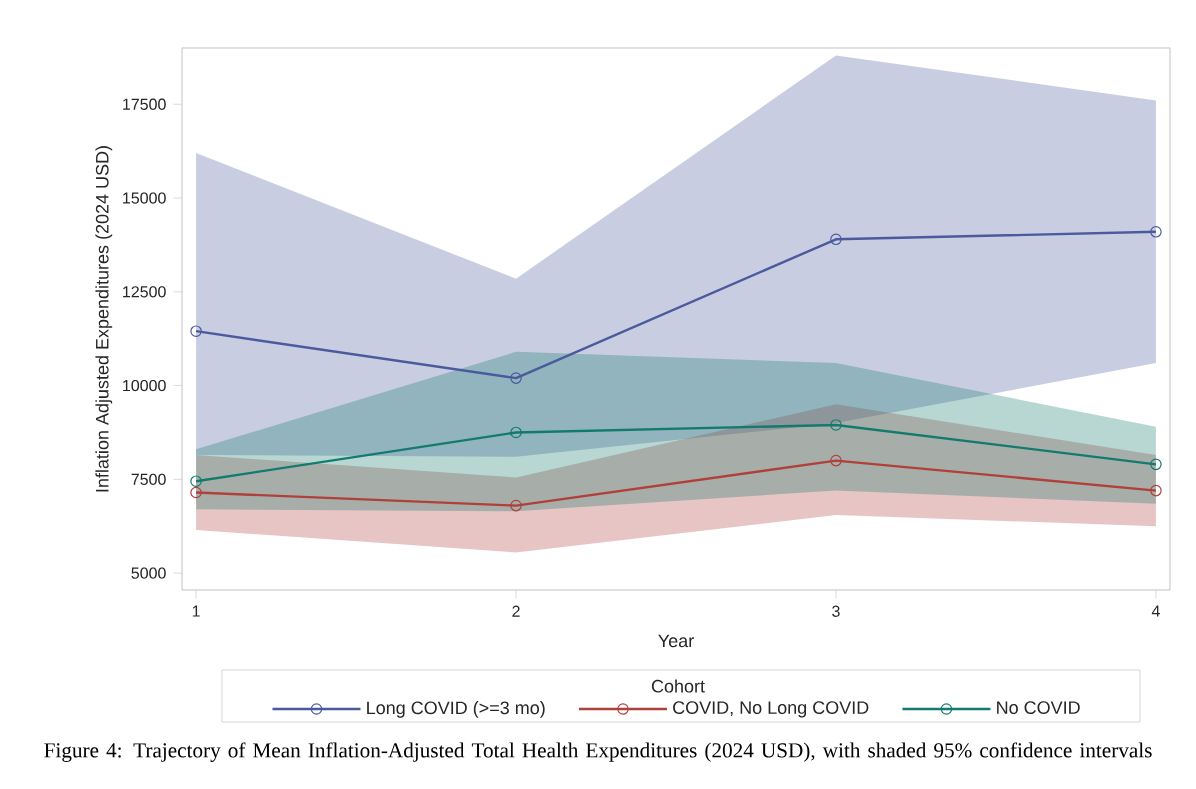 This screenshot has width=1196, height=789. I want to click on legend-label: Long COVID (>=3 mo), so click(456, 709).